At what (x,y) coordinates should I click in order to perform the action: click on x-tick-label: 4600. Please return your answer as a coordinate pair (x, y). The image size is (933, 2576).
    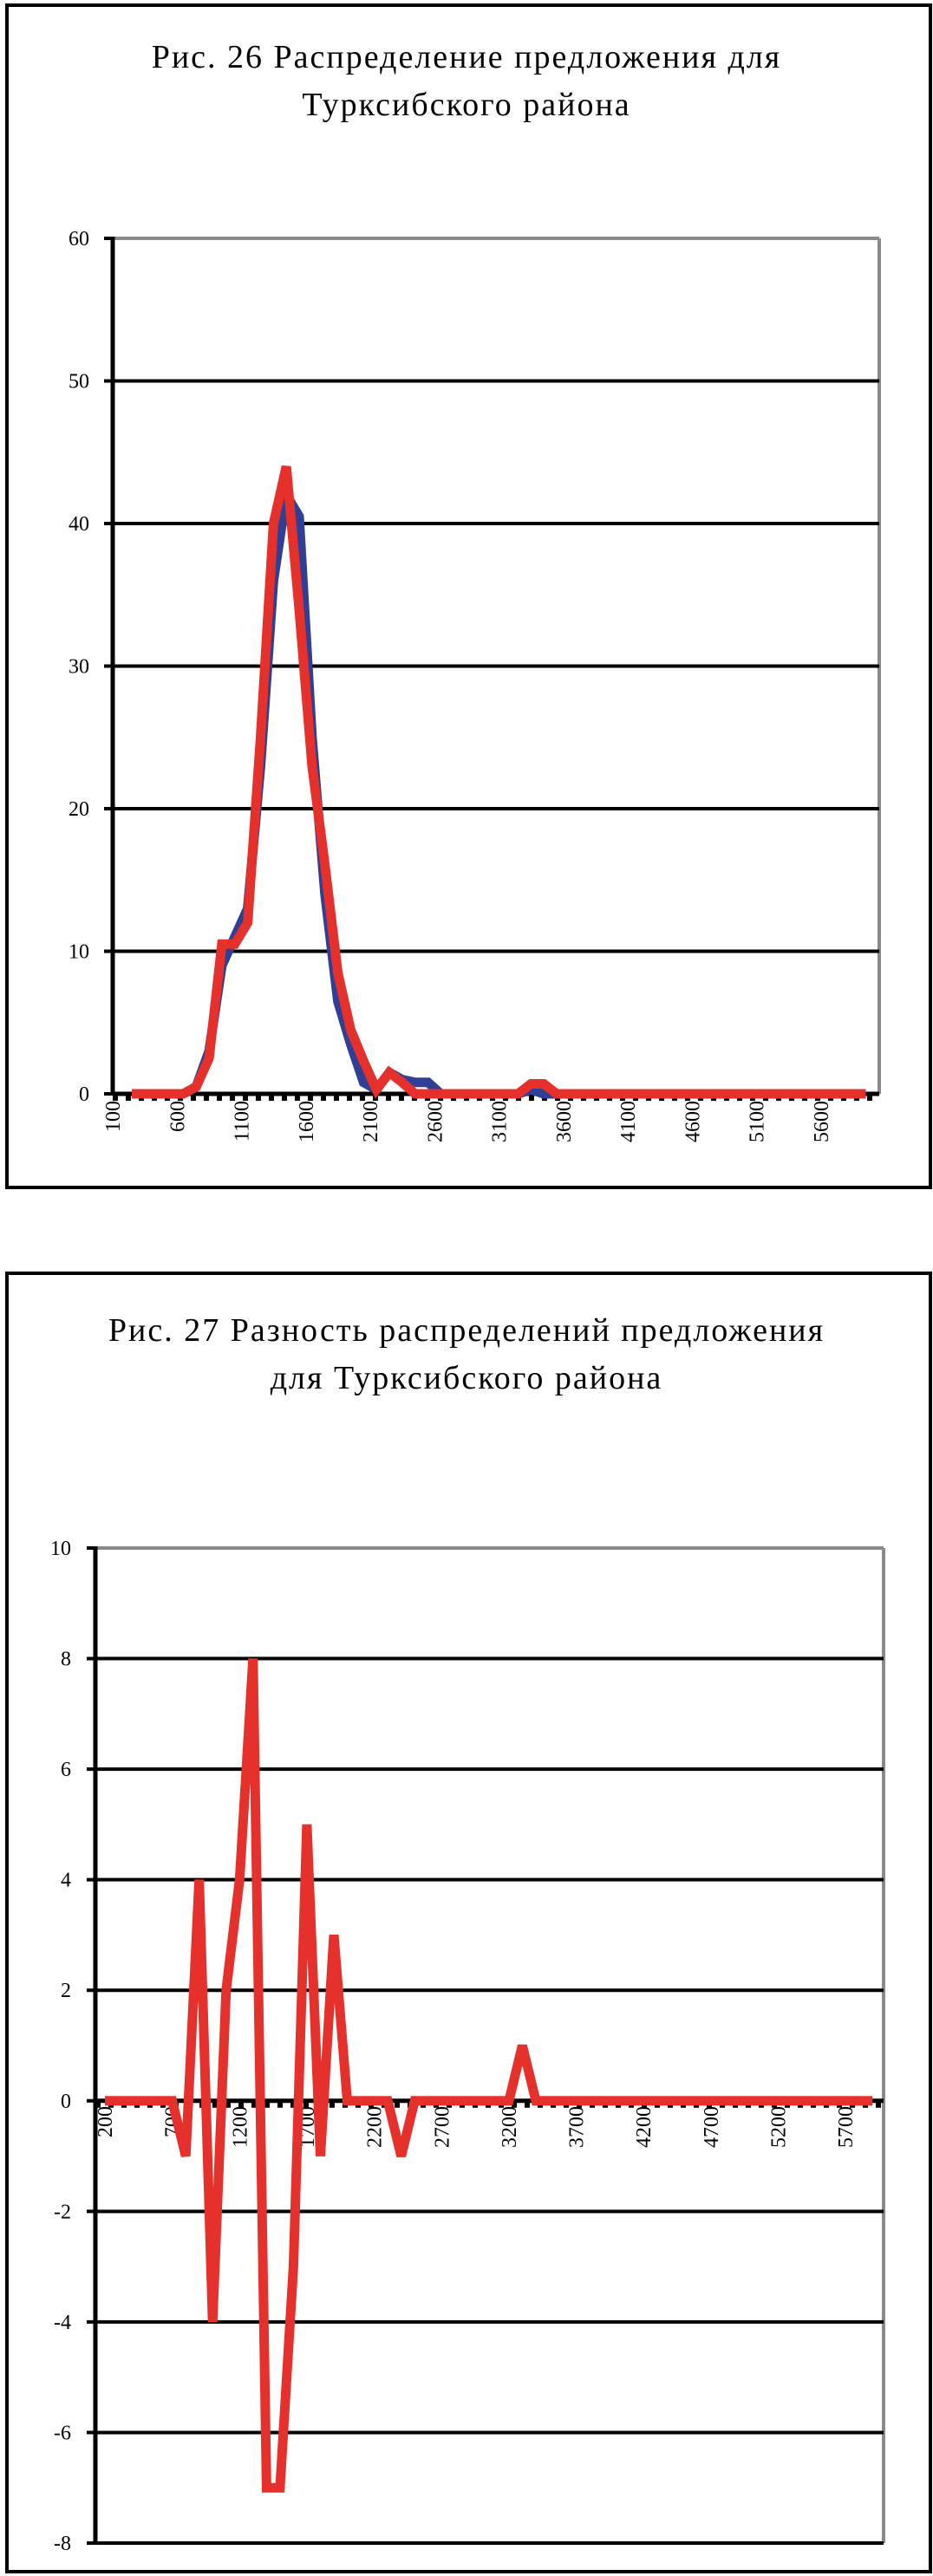
    Looking at the image, I should click on (693, 1121).